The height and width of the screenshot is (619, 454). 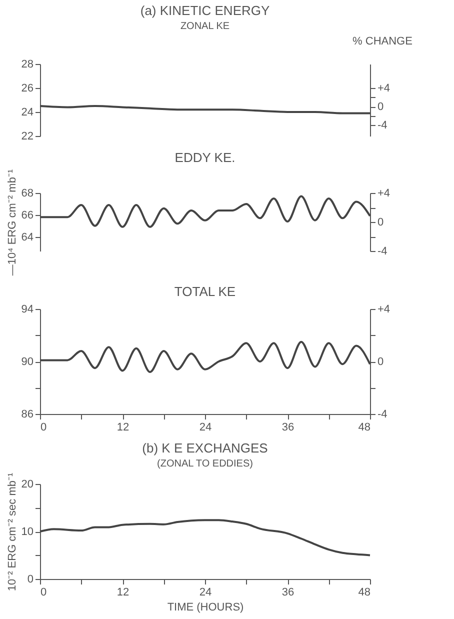 What do you see at coordinates (205, 10) in the screenshot?
I see `chart-title: (a) KINETIC ENERGY` at bounding box center [205, 10].